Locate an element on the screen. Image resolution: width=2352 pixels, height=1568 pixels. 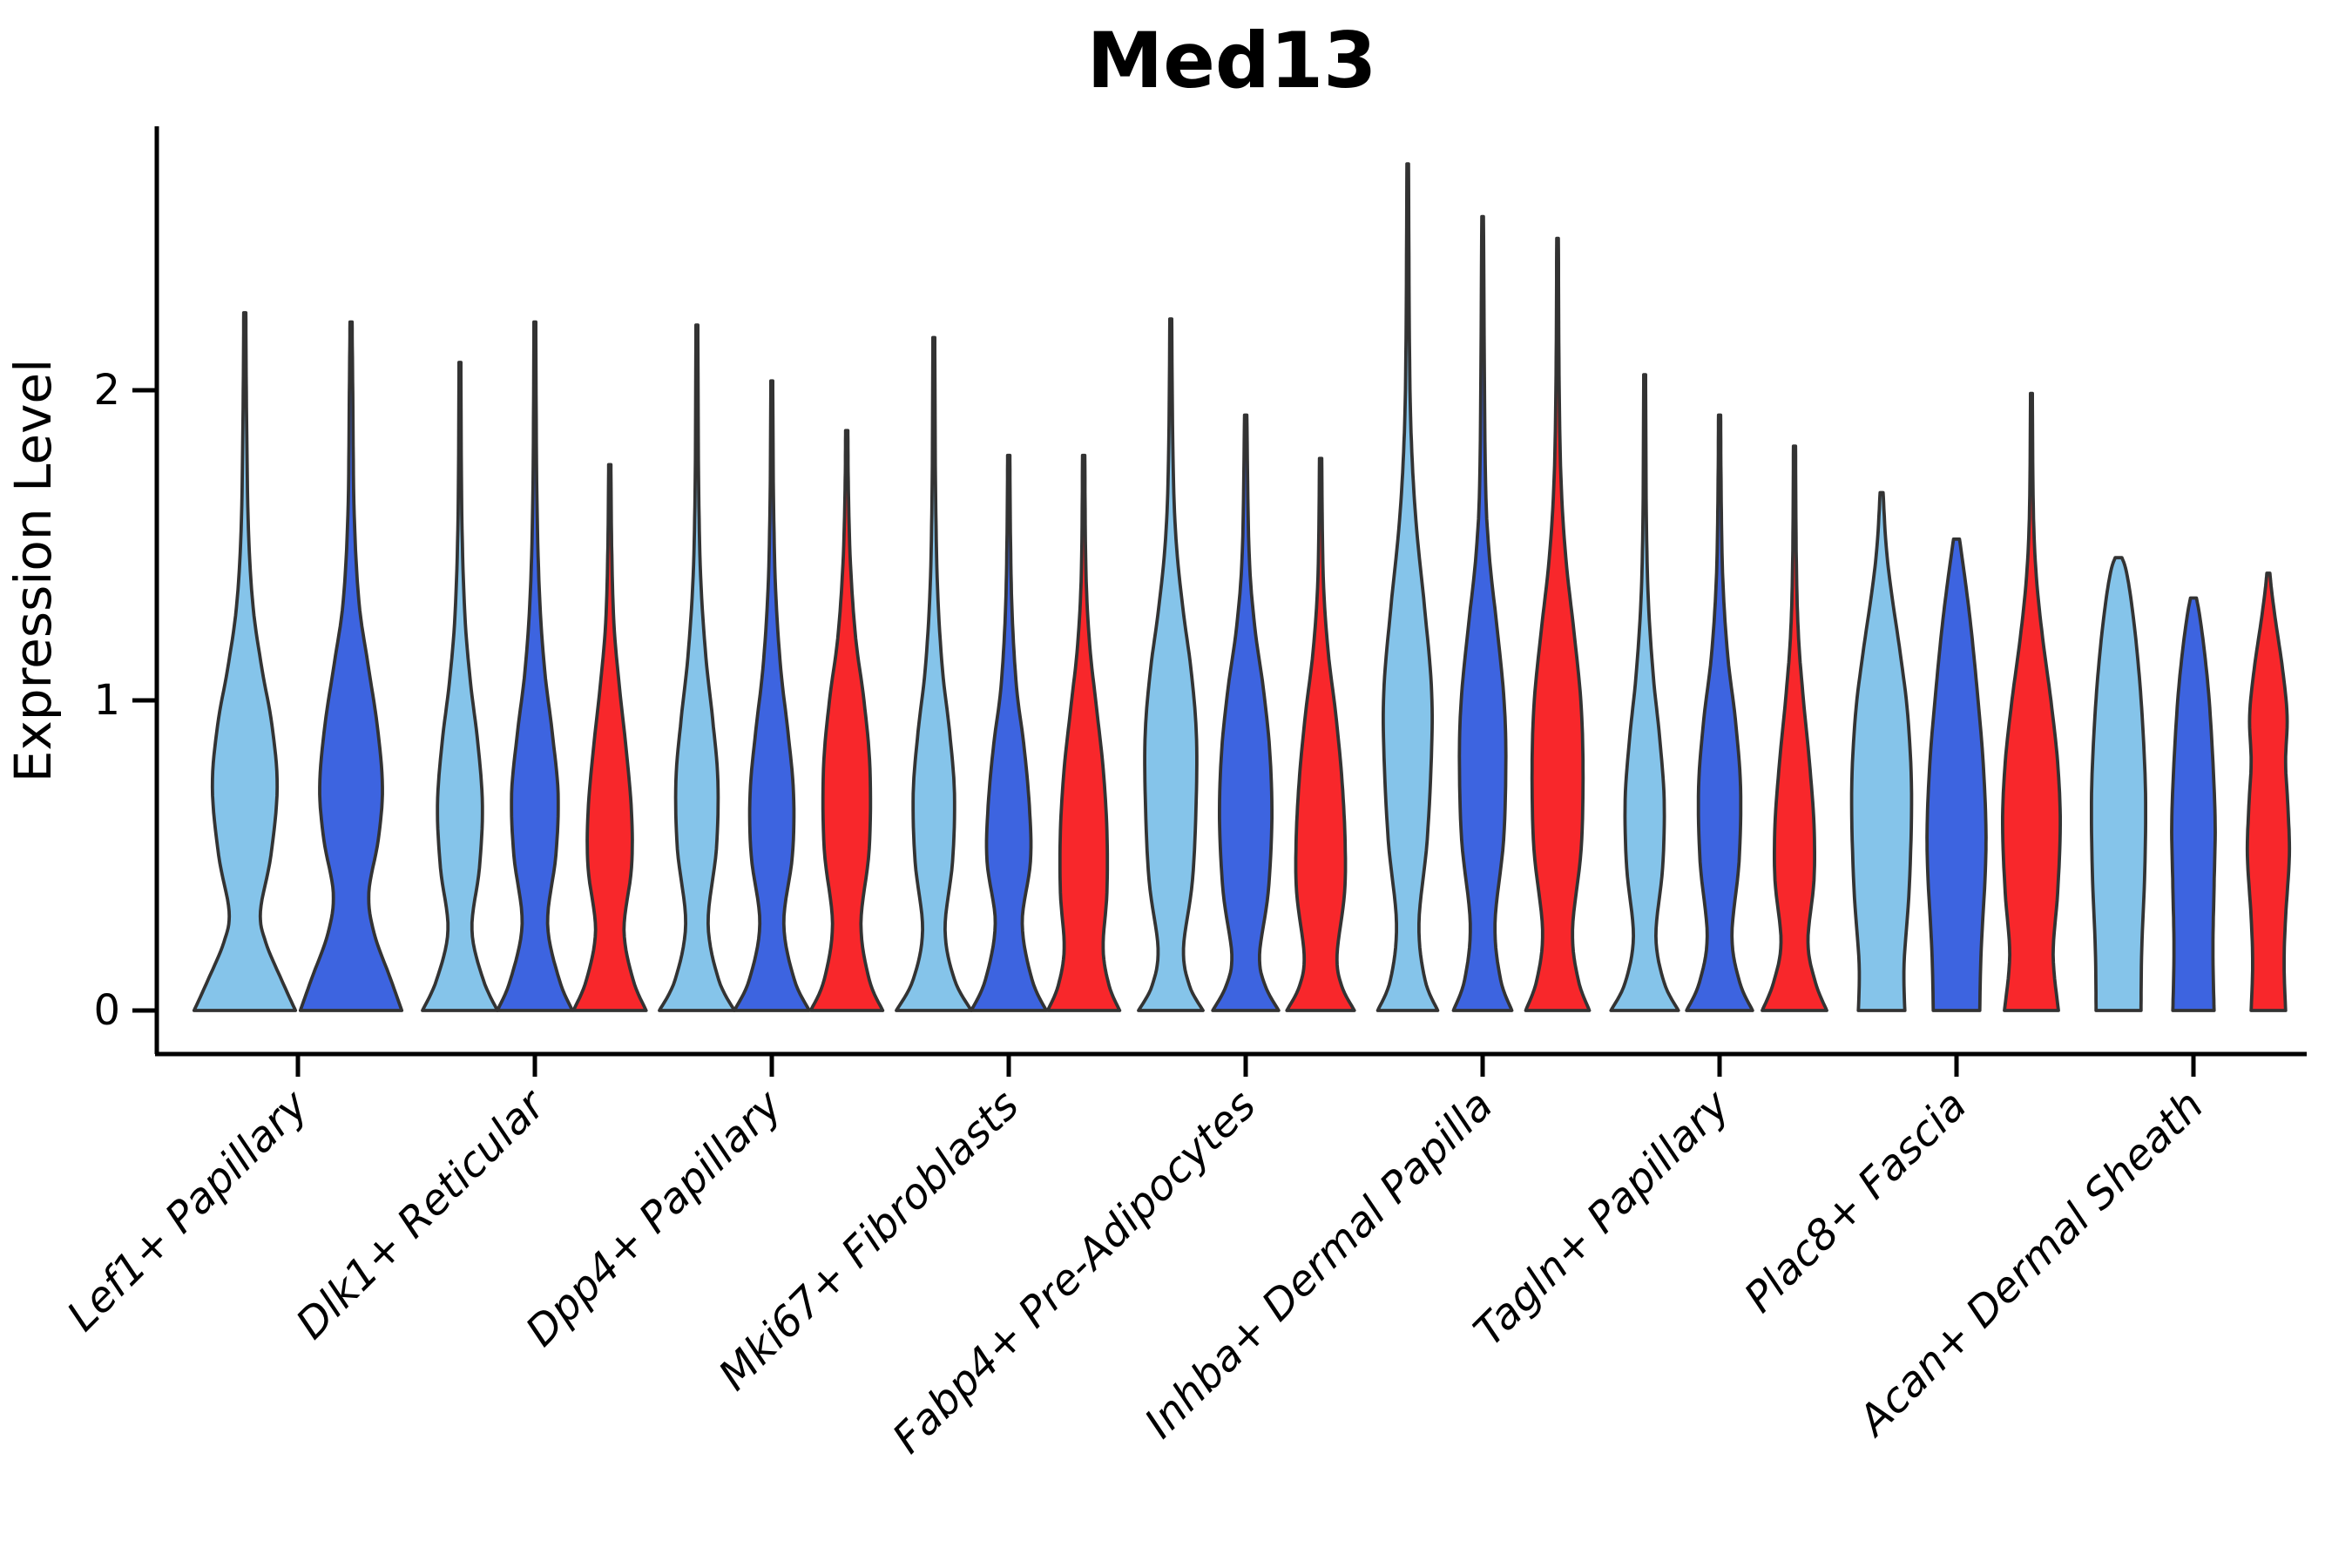
x-tick-label: Dpp4+ Papillary is located at coordinates (654, 1217).